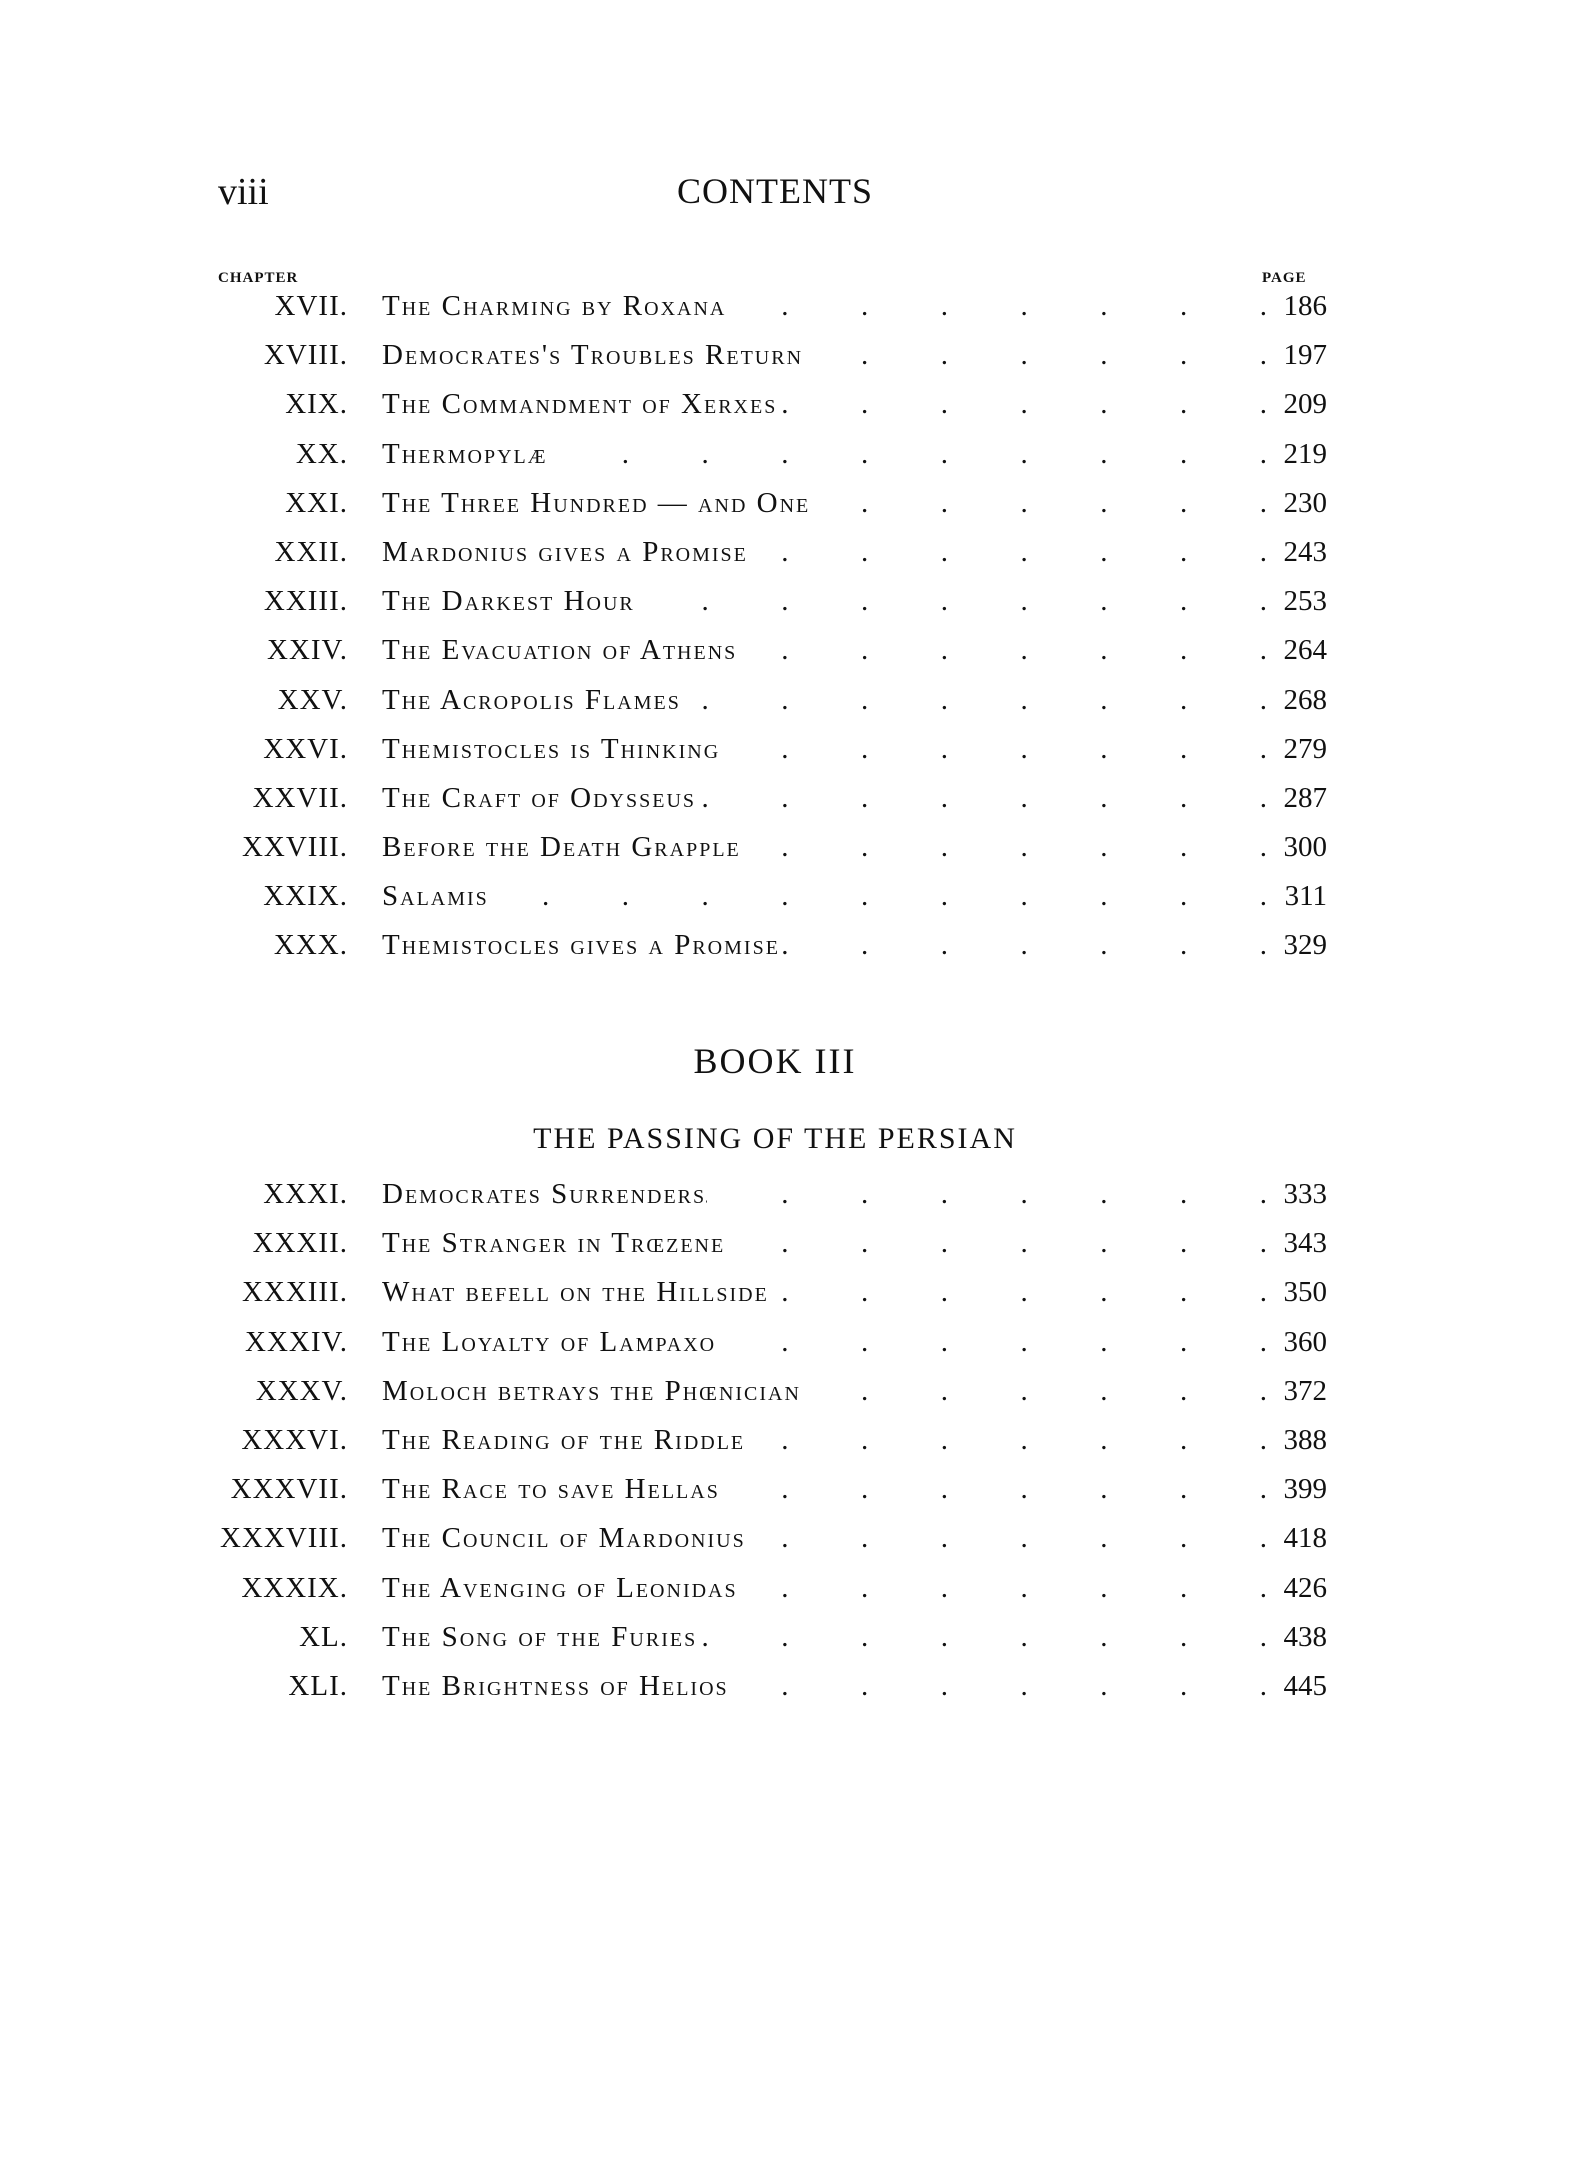  Describe the element at coordinates (1305, 650) in the screenshot. I see `page-ref: 264` at that location.